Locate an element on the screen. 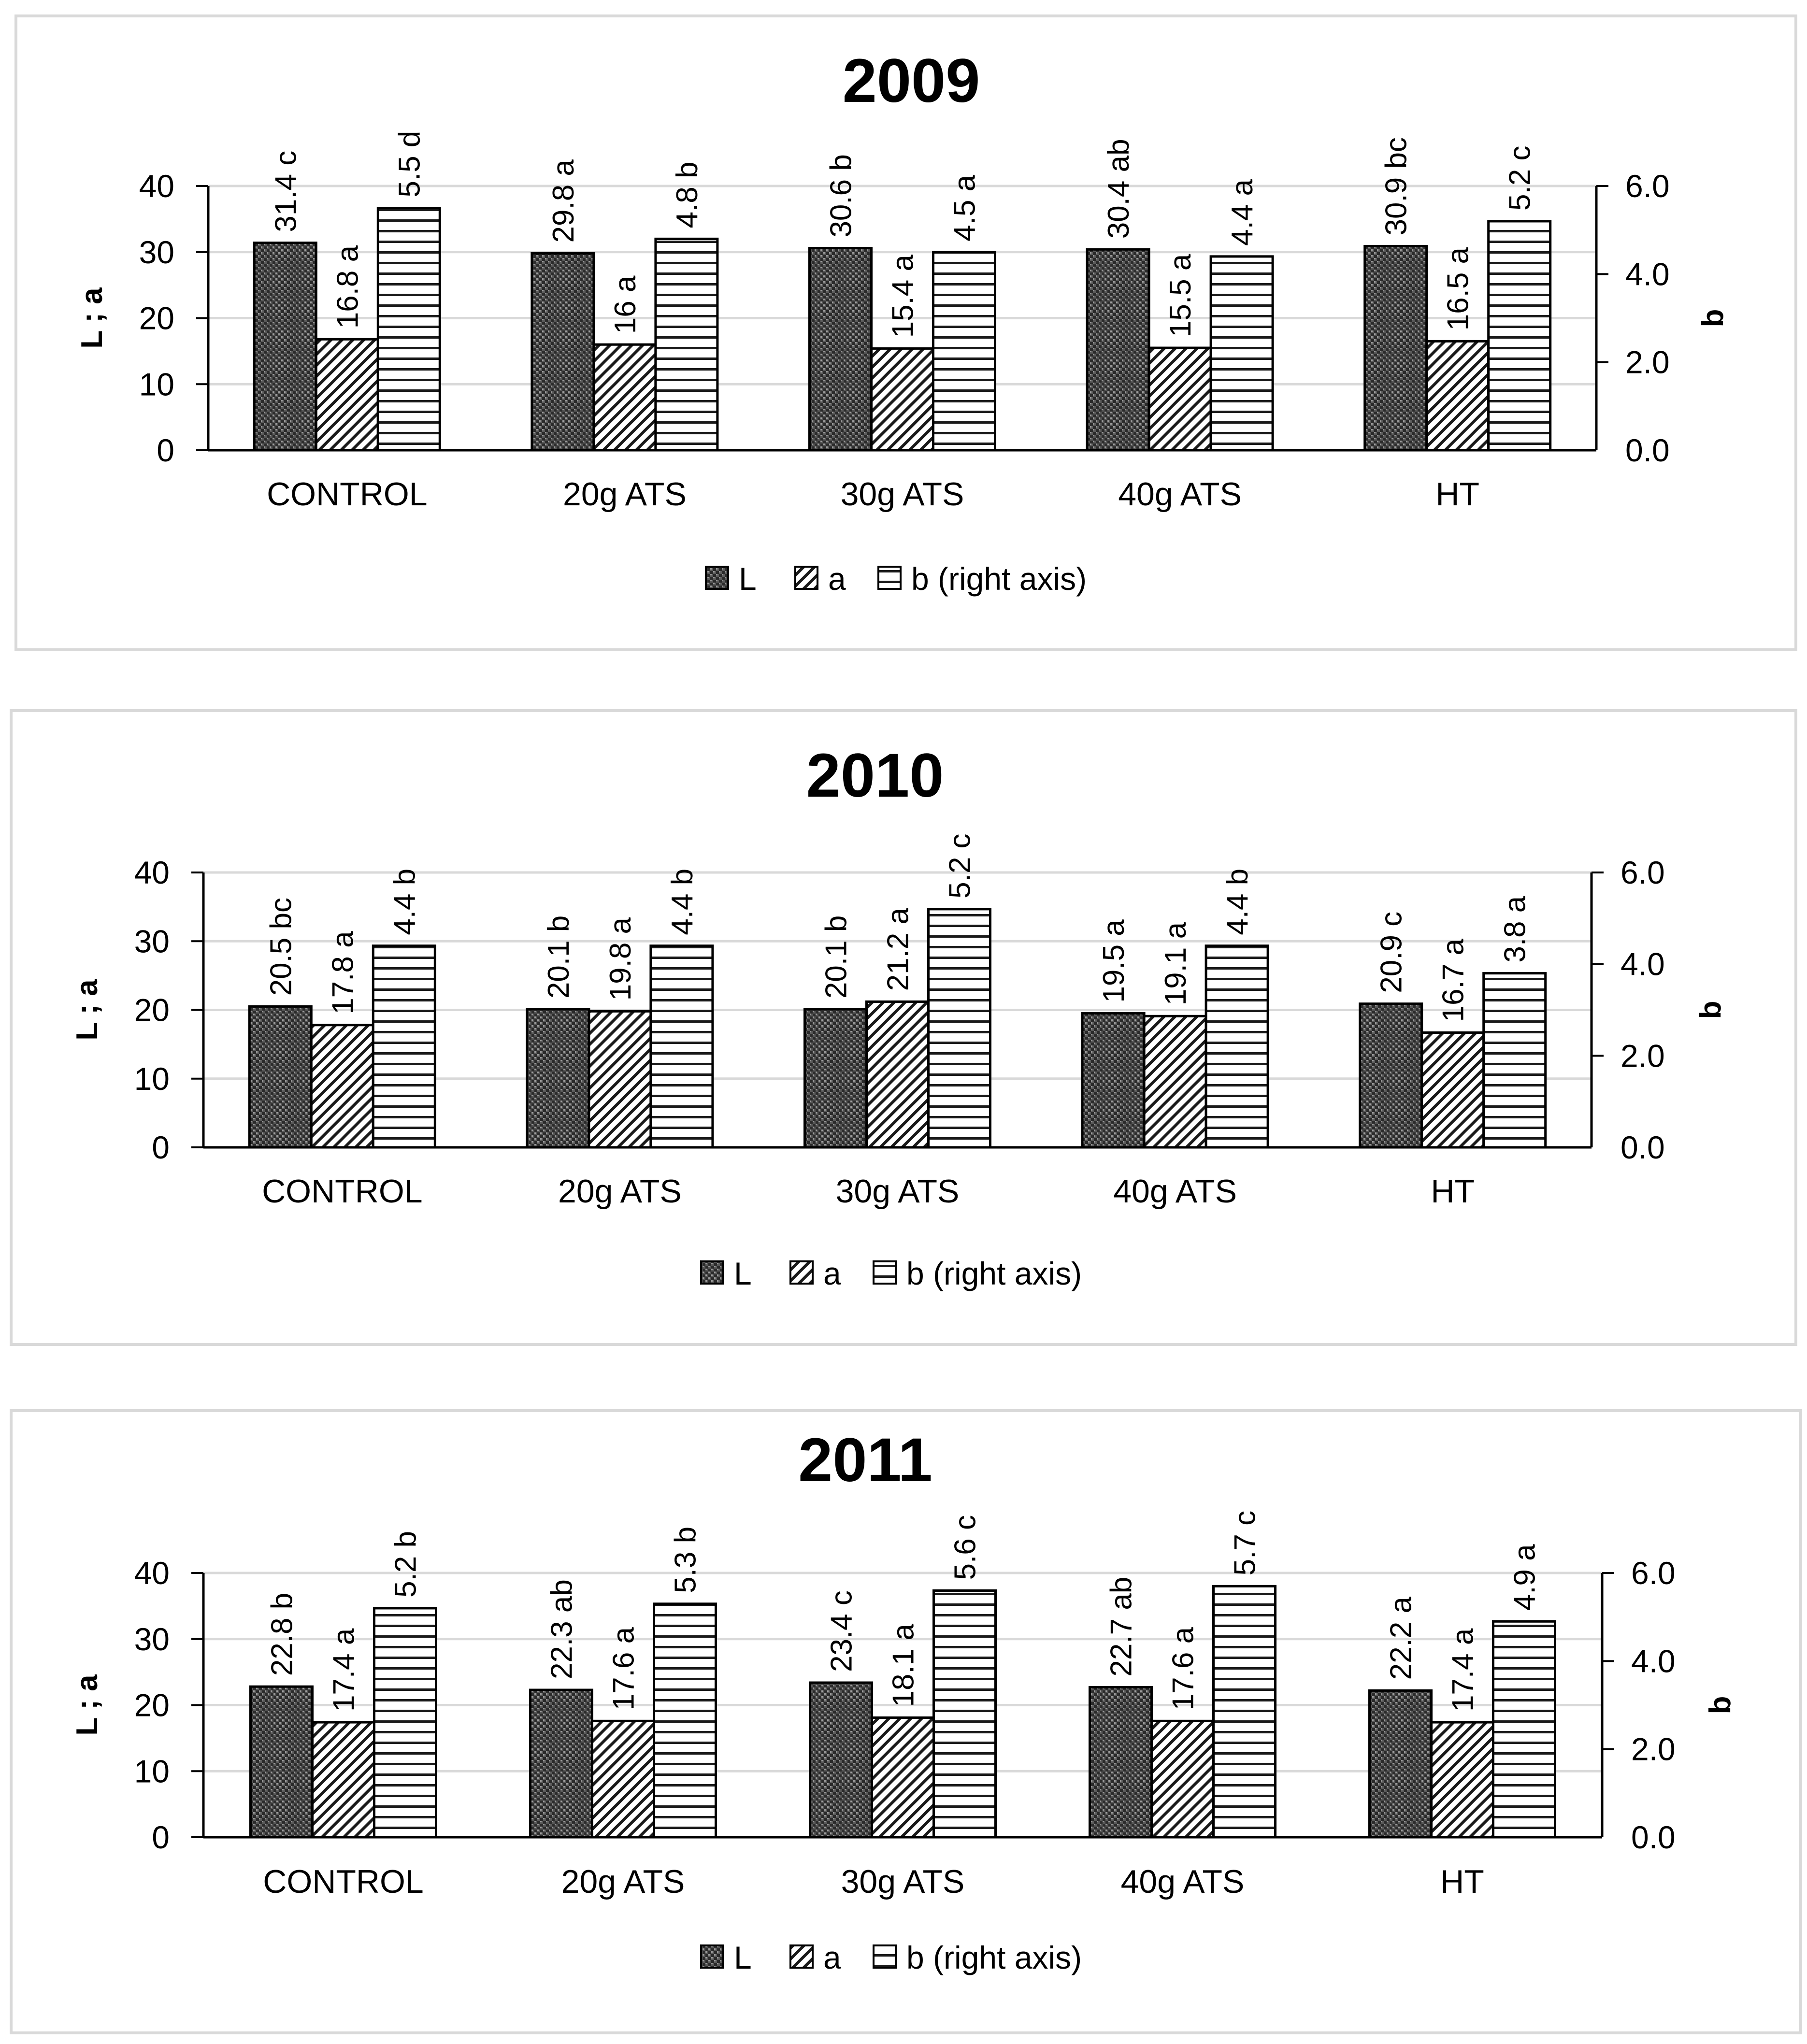 This screenshot has height=2044, width=1807. data-label: 20.5 bc is located at coordinates (281, 947).